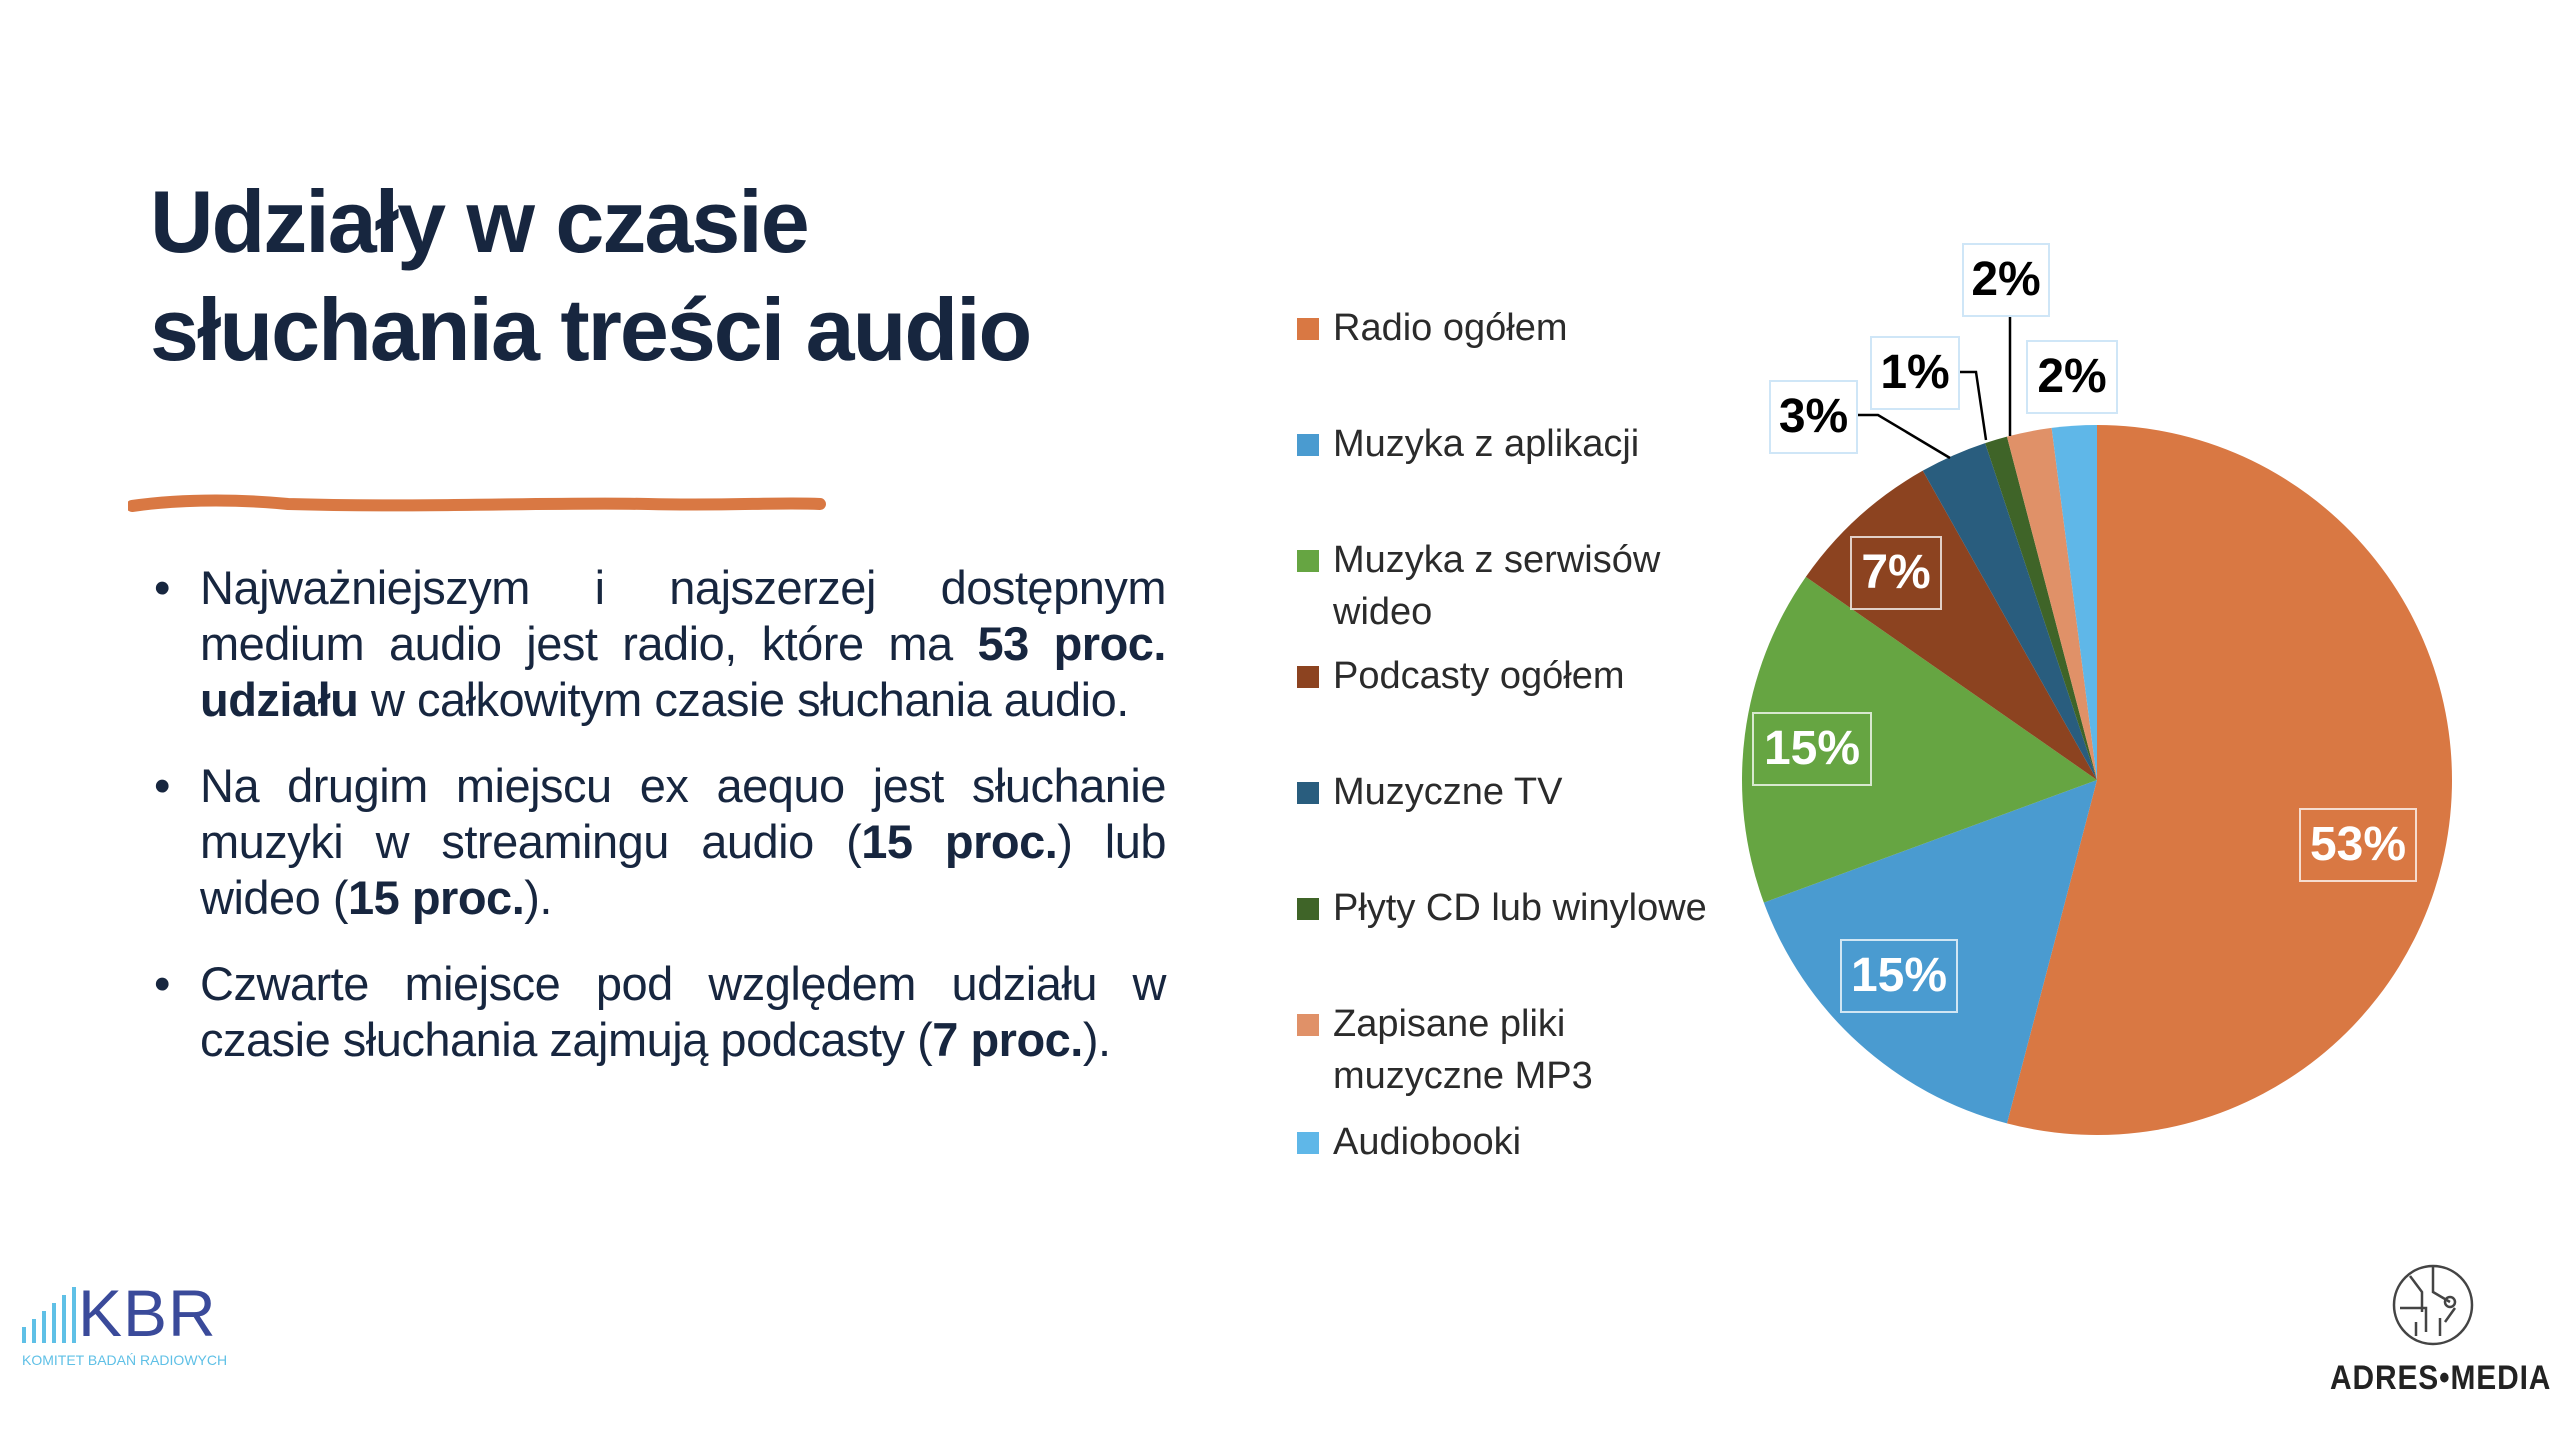 This screenshot has height=1442, width=2560. What do you see at coordinates (1527, 1142) in the screenshot?
I see `legend-item: Audiobooki` at bounding box center [1527, 1142].